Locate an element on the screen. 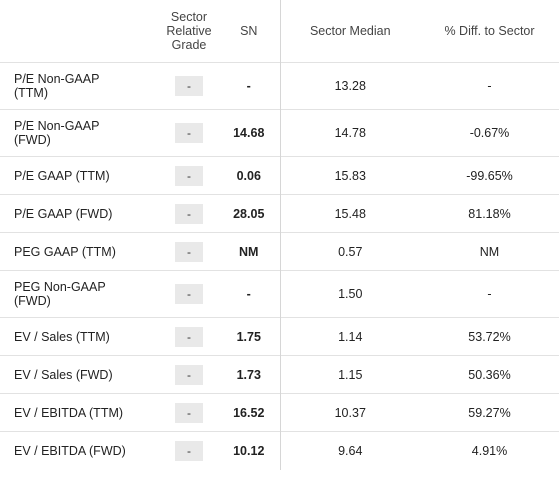  cell: -0.67% is located at coordinates (489, 133).